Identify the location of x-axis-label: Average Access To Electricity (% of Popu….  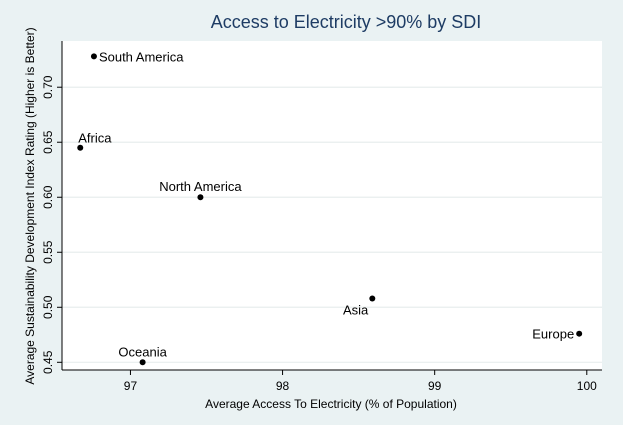
(331, 404).